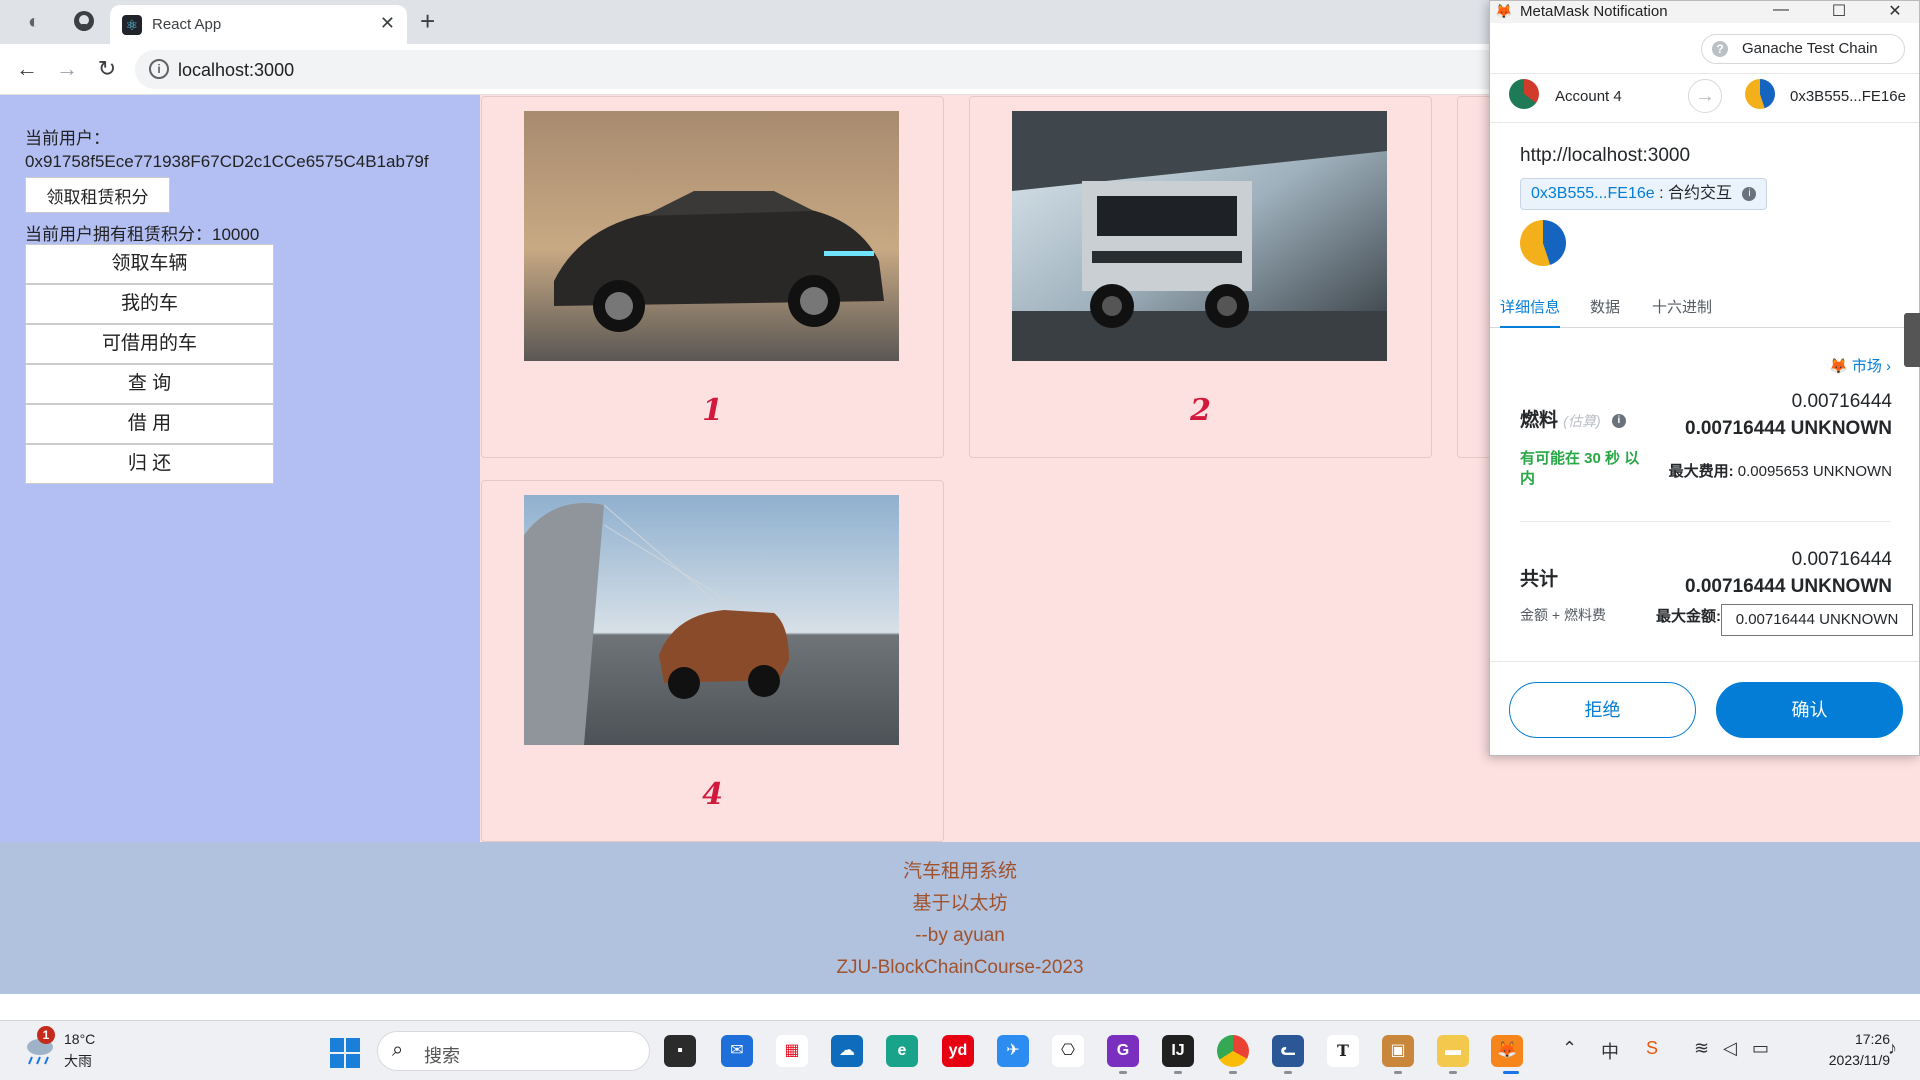  Describe the element at coordinates (1810, 48) in the screenshot. I see `network-name: Ganache Test Chain` at that location.